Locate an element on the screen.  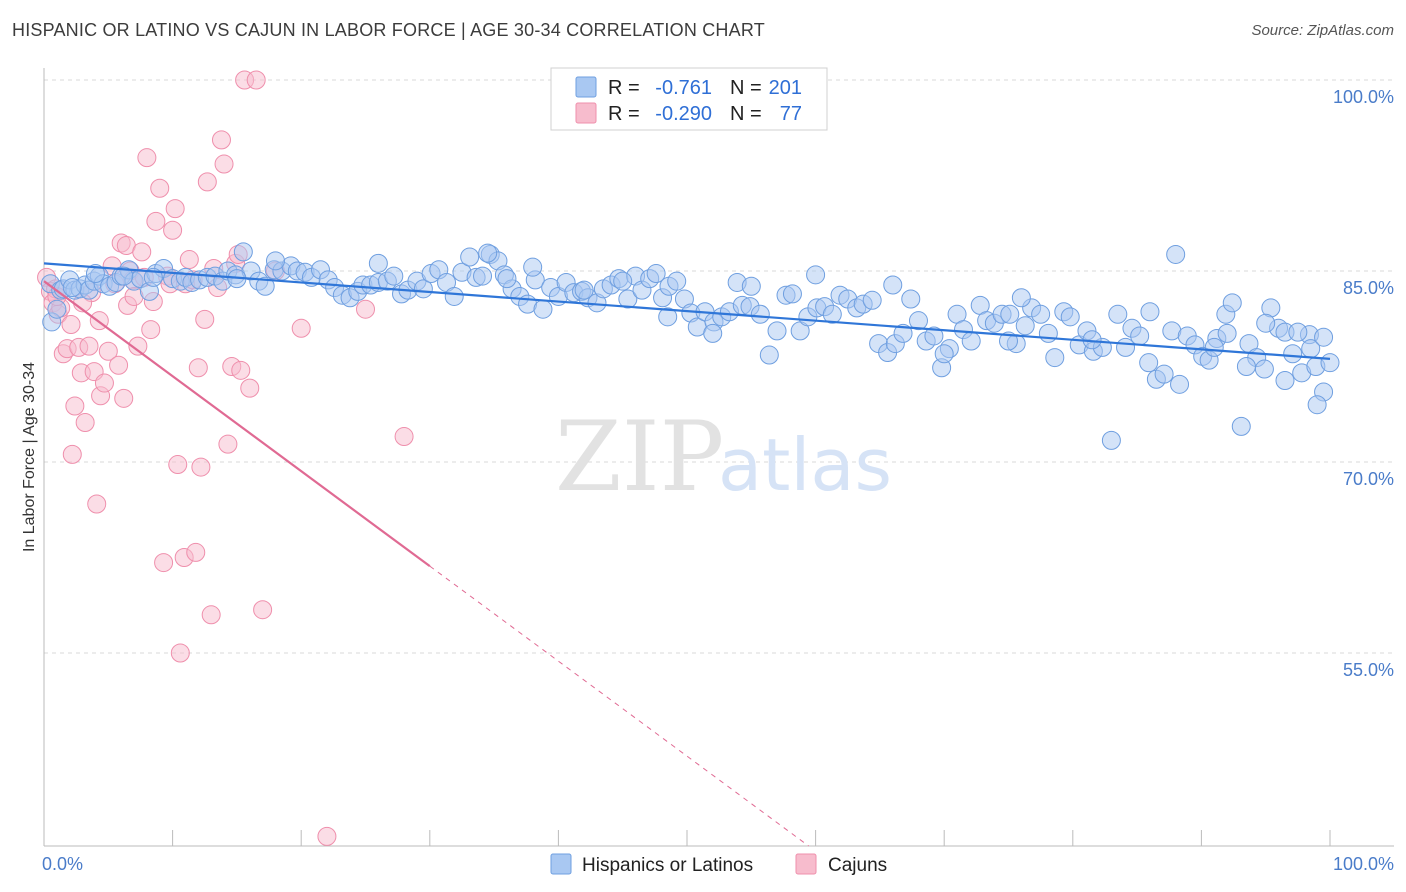
legend-n-value-pink: 77 is located at coordinates (791, 114).